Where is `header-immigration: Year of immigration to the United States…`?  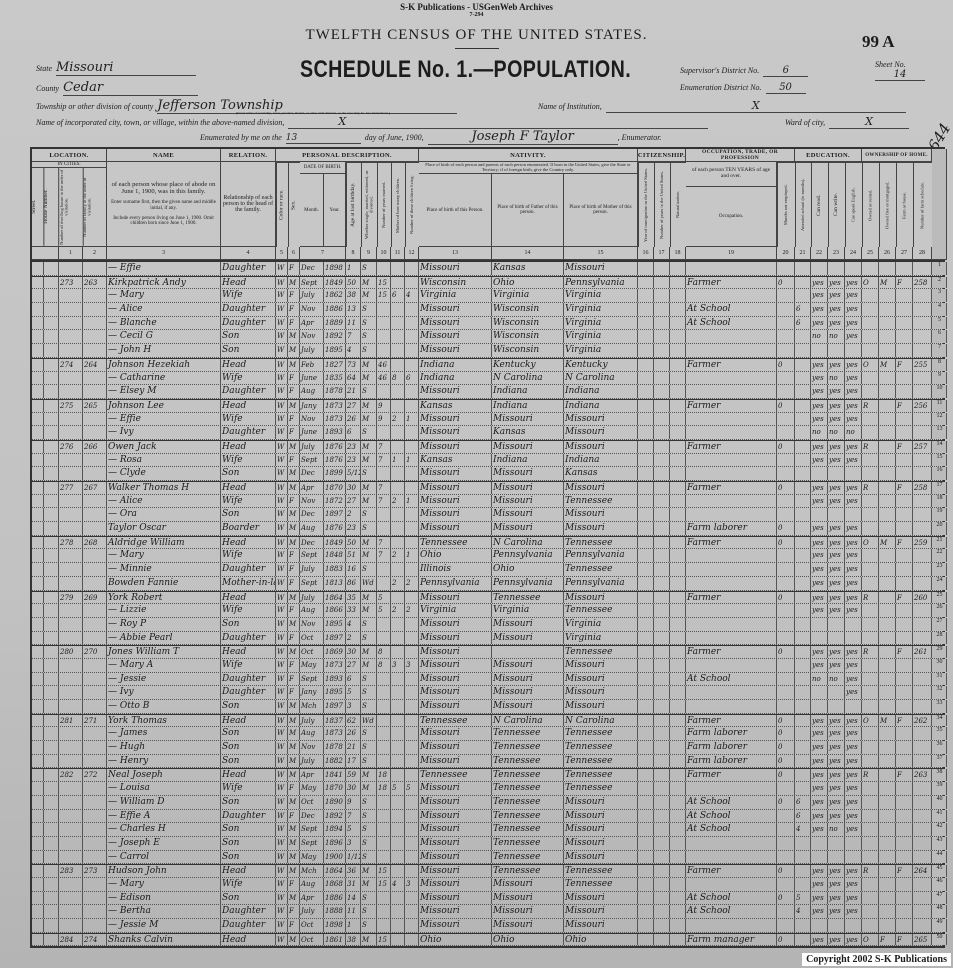
header-immigration: Year of immigration to the United States… is located at coordinates (646, 204).